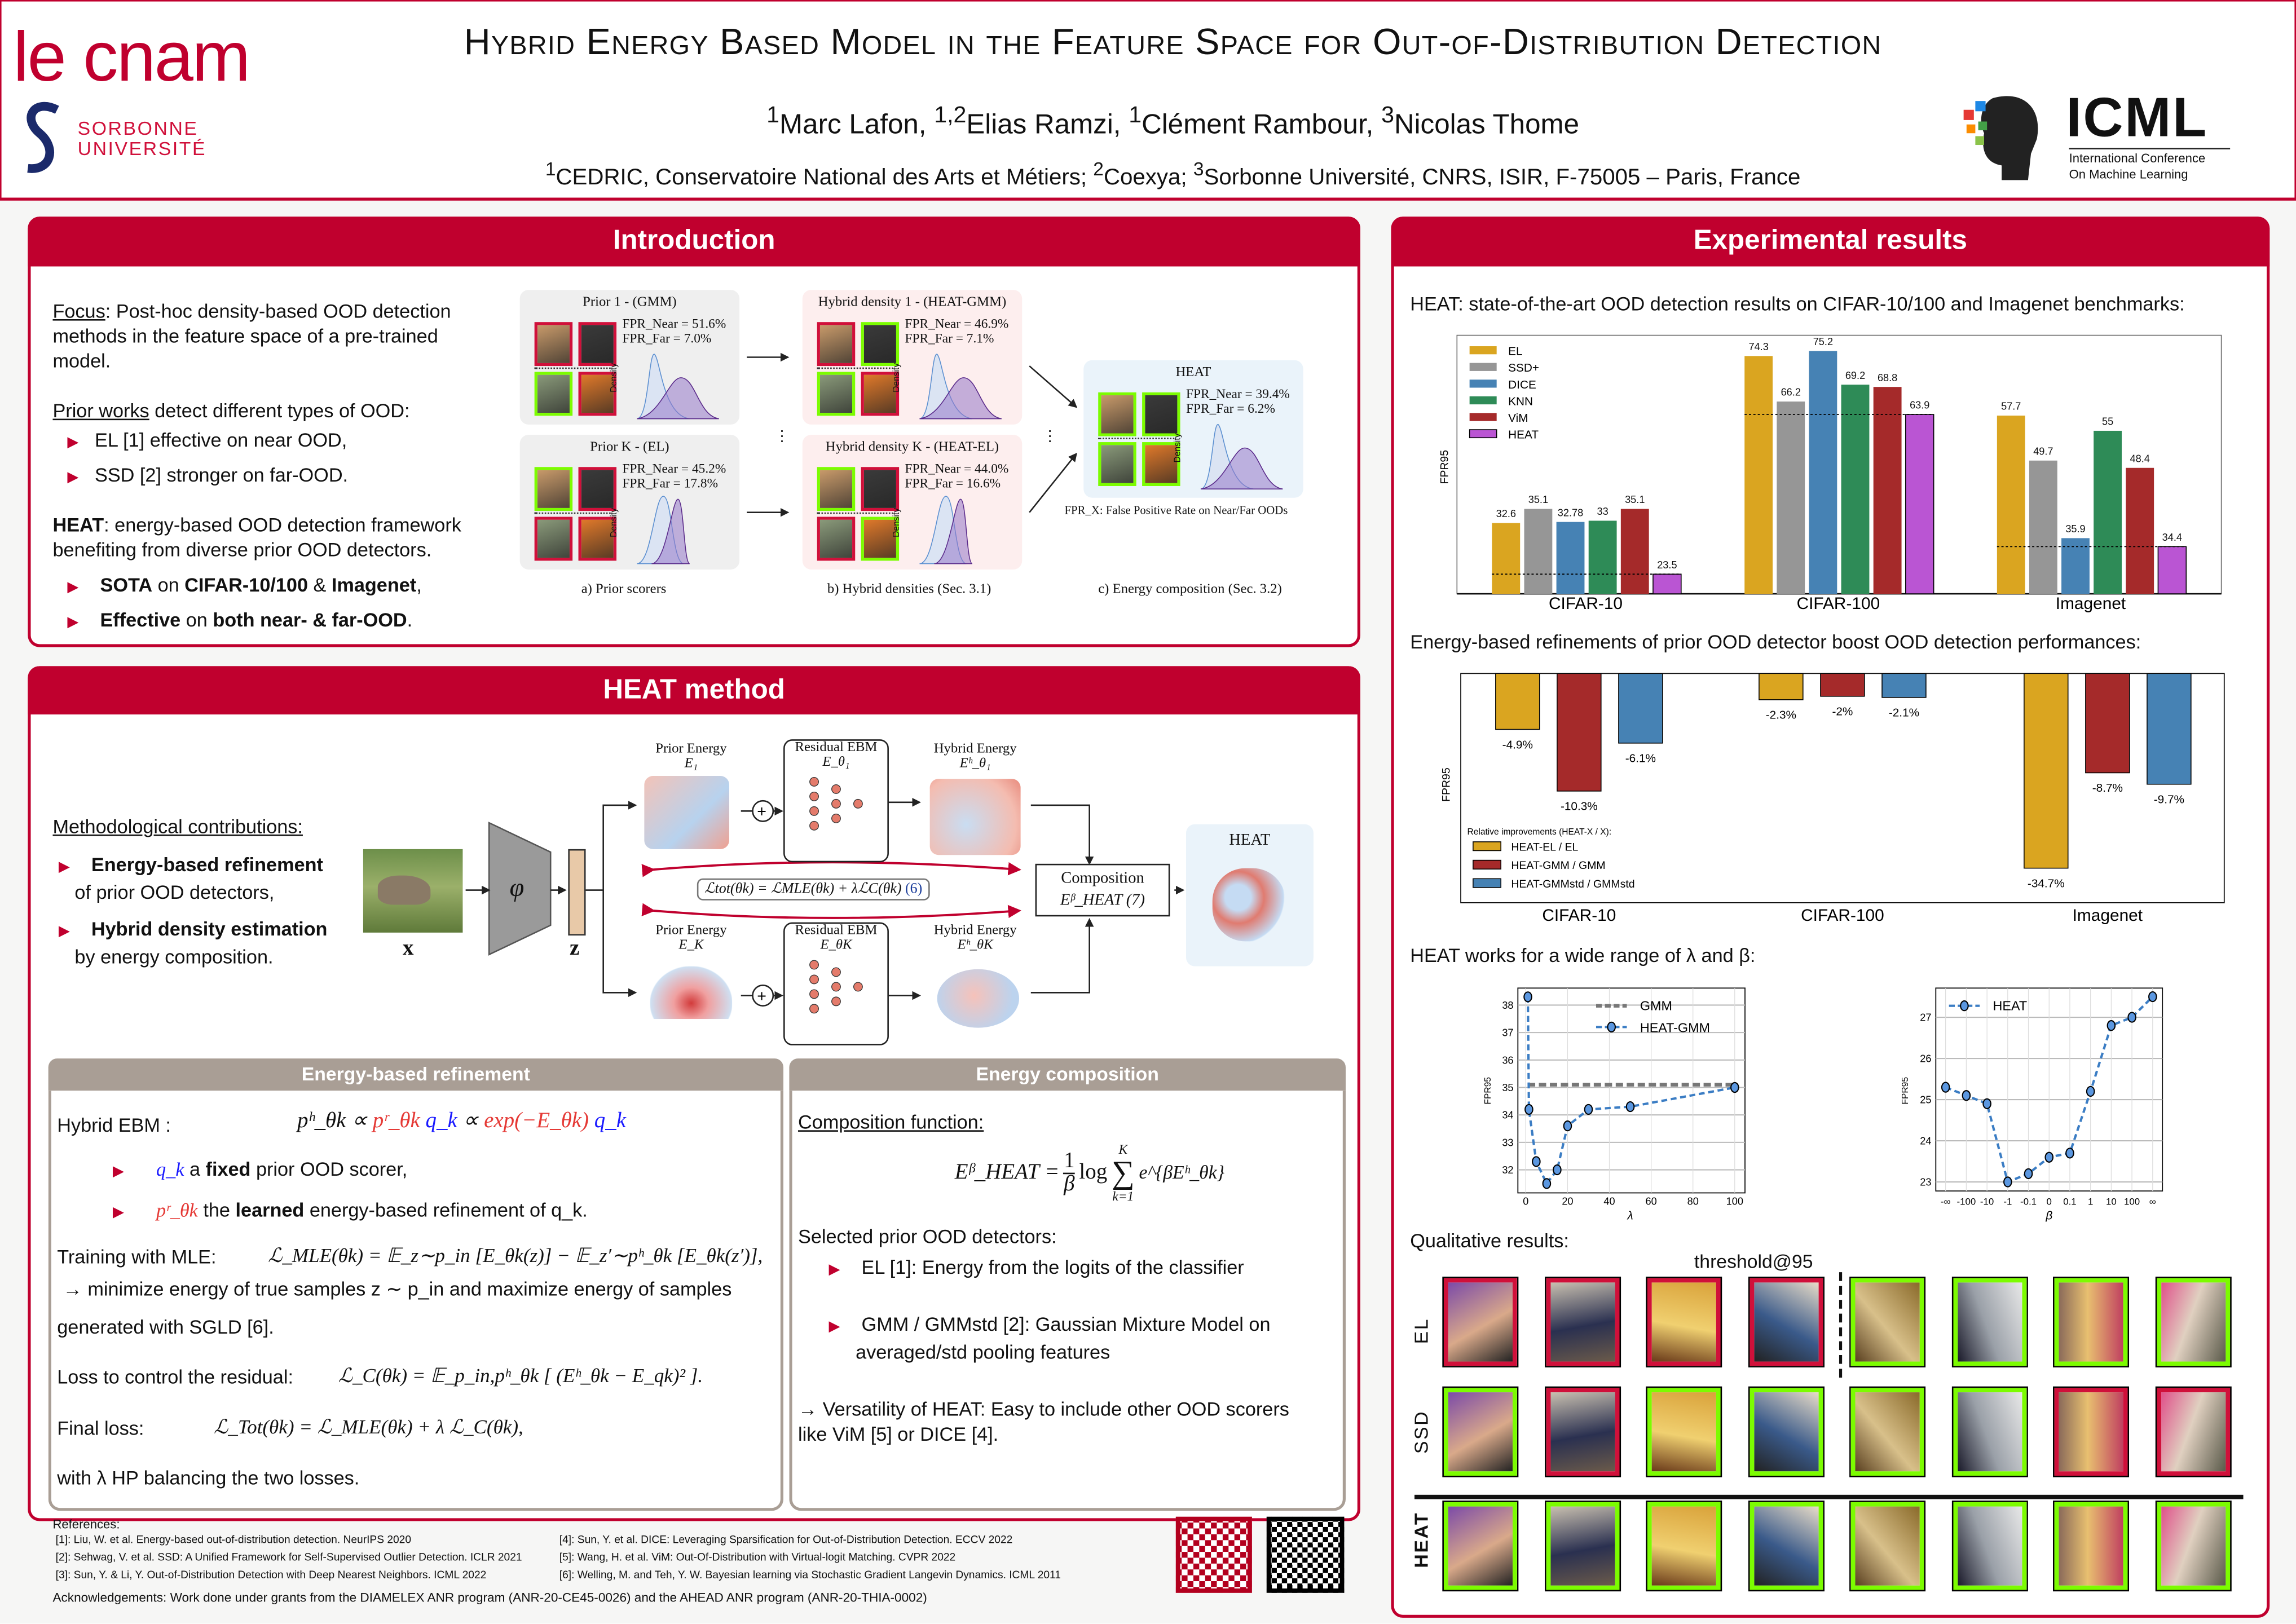 Image resolution: width=2296 pixels, height=1624 pixels. What do you see at coordinates (1249, 905) in the screenshot?
I see `heat-energy-surface` at bounding box center [1249, 905].